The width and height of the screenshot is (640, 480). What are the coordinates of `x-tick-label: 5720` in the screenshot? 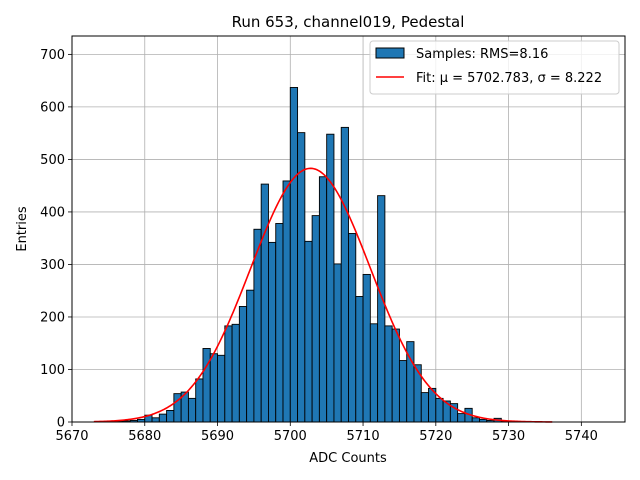 It's located at (435, 436).